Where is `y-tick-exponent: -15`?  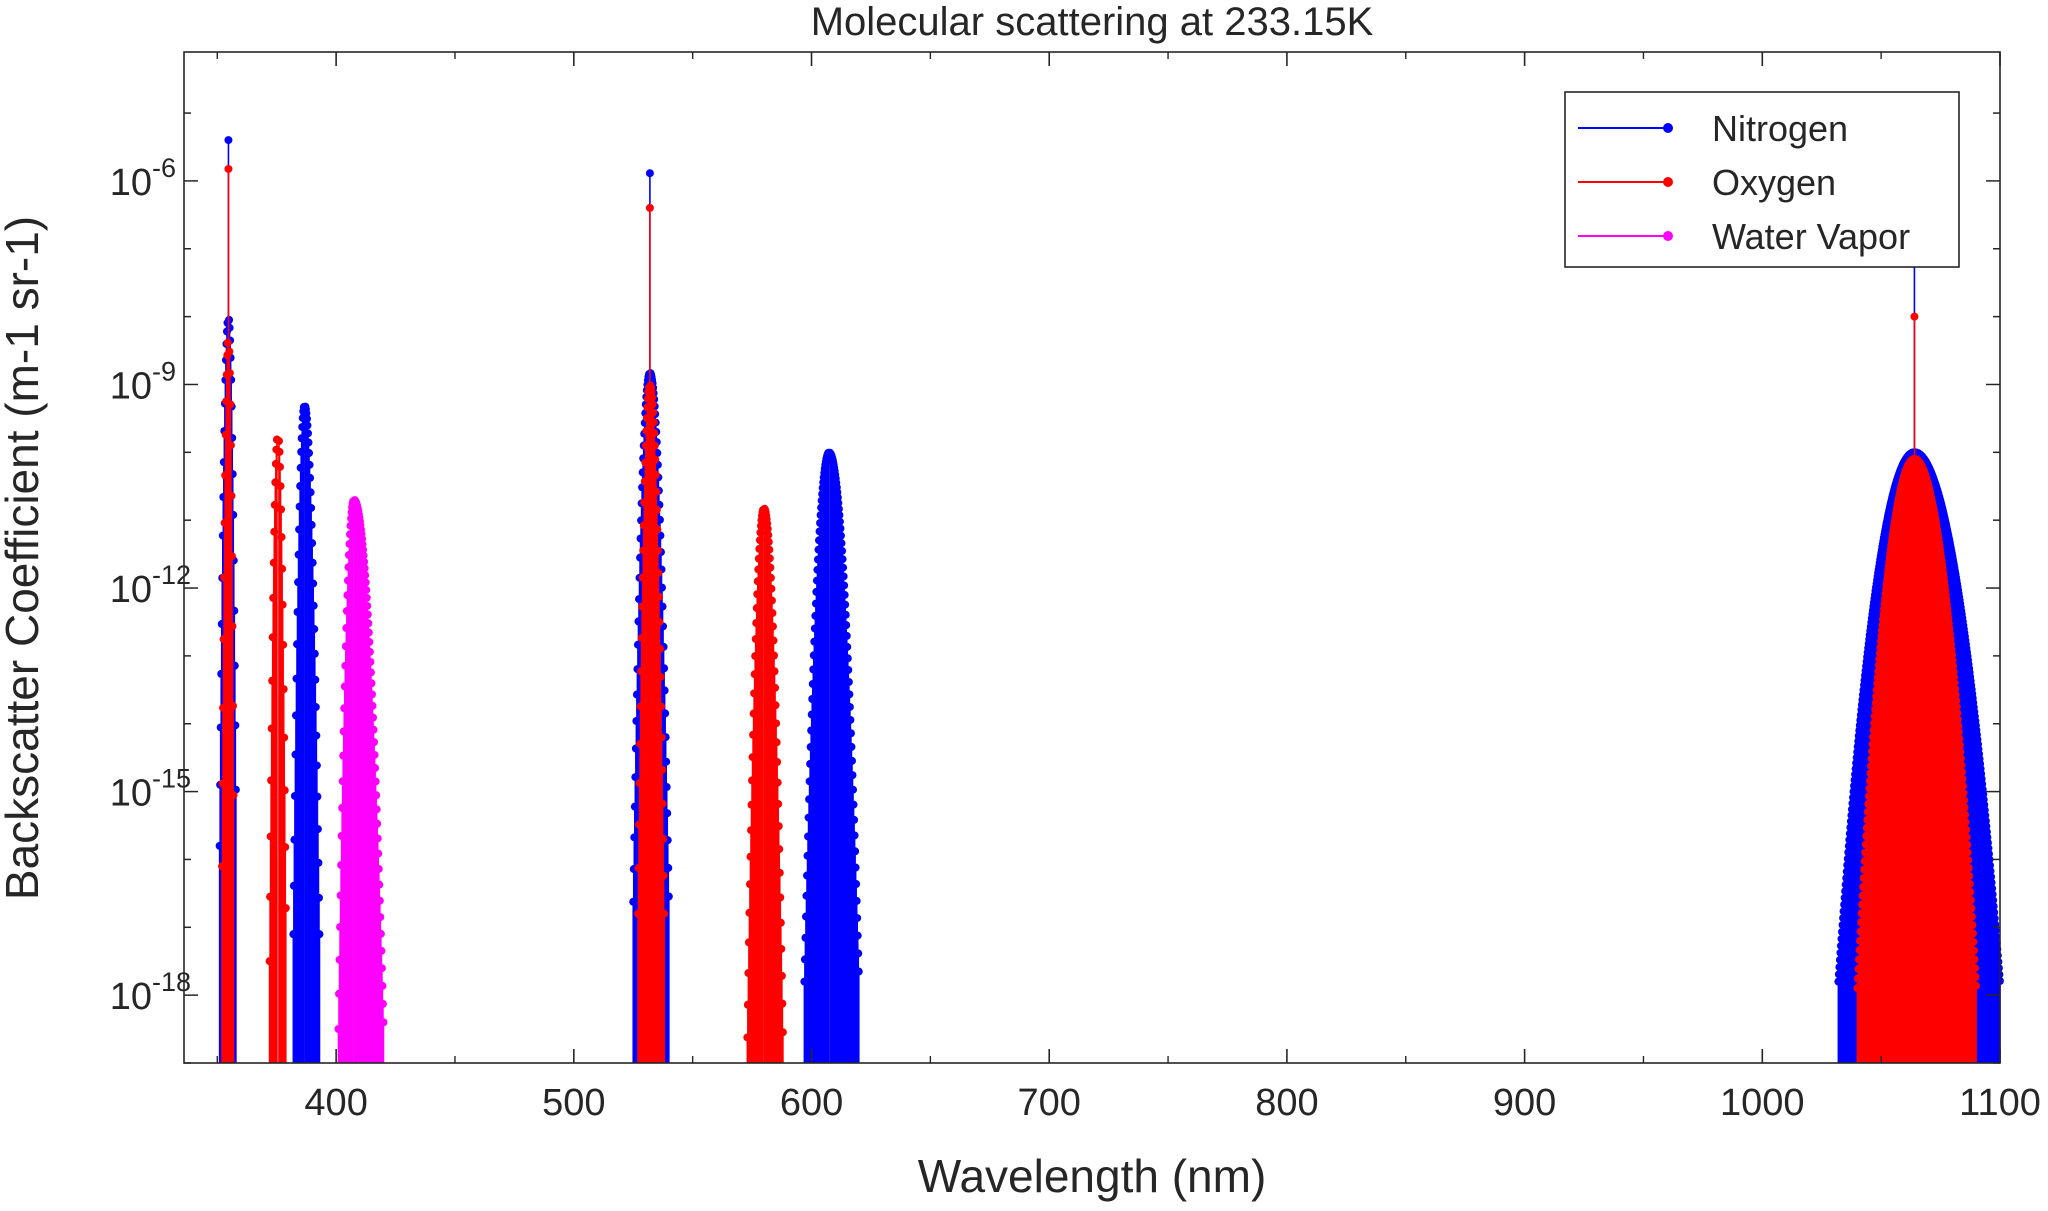
y-tick-exponent: -15 is located at coordinates (171, 779).